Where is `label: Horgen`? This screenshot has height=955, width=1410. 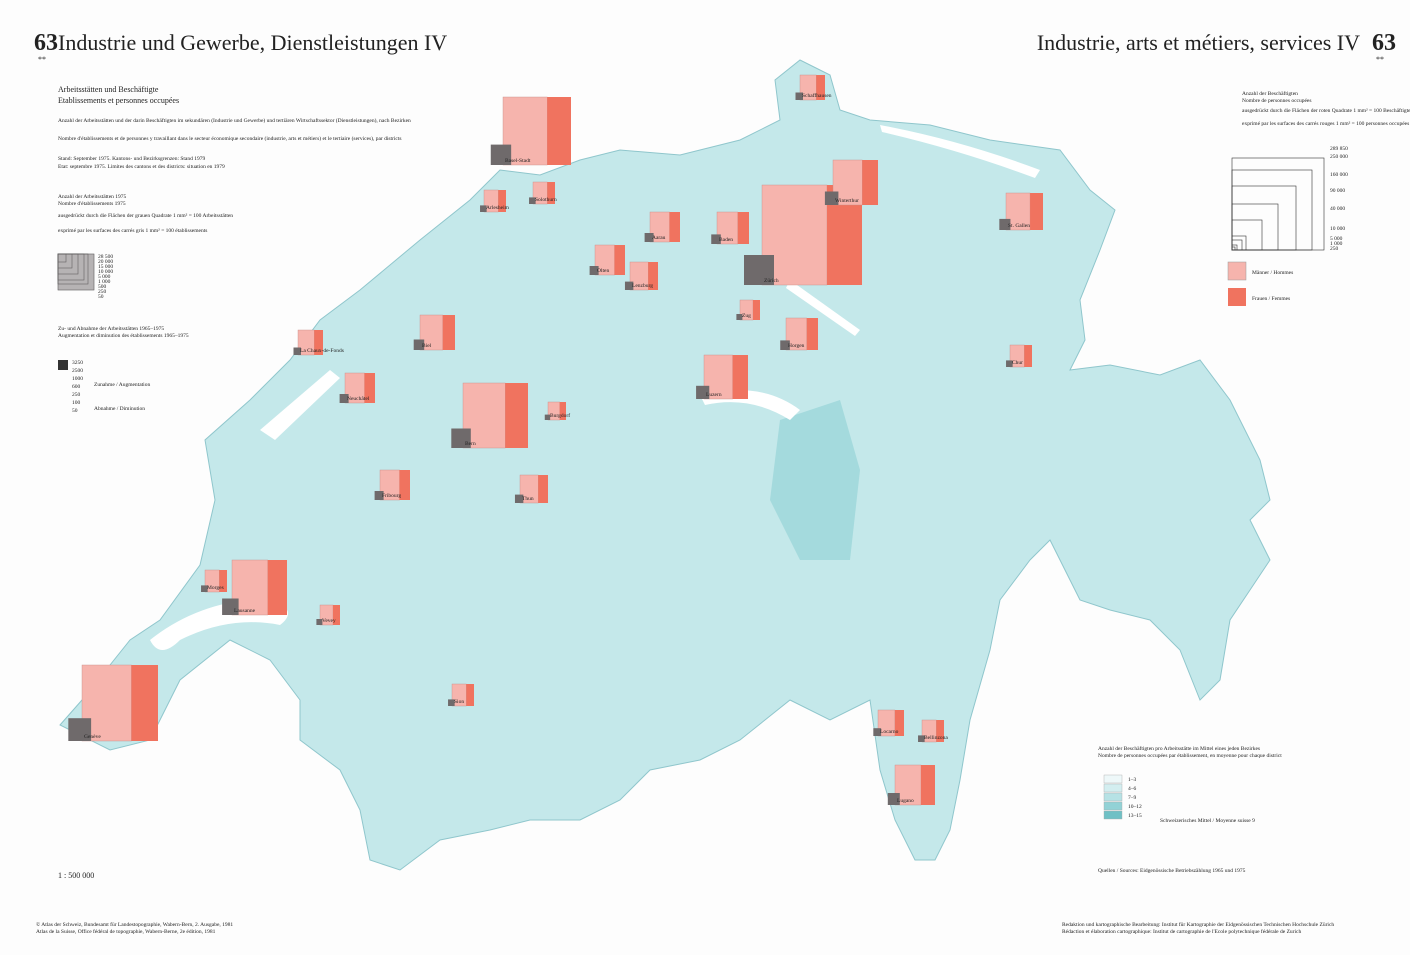 label: Horgen is located at coordinates (796, 346).